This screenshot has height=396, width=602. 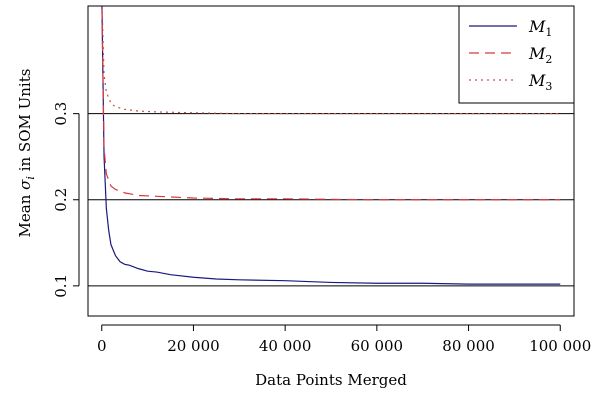 What do you see at coordinates (25, 214) in the screenshot?
I see `y-axis-title-prefix: Mean` at bounding box center [25, 214].